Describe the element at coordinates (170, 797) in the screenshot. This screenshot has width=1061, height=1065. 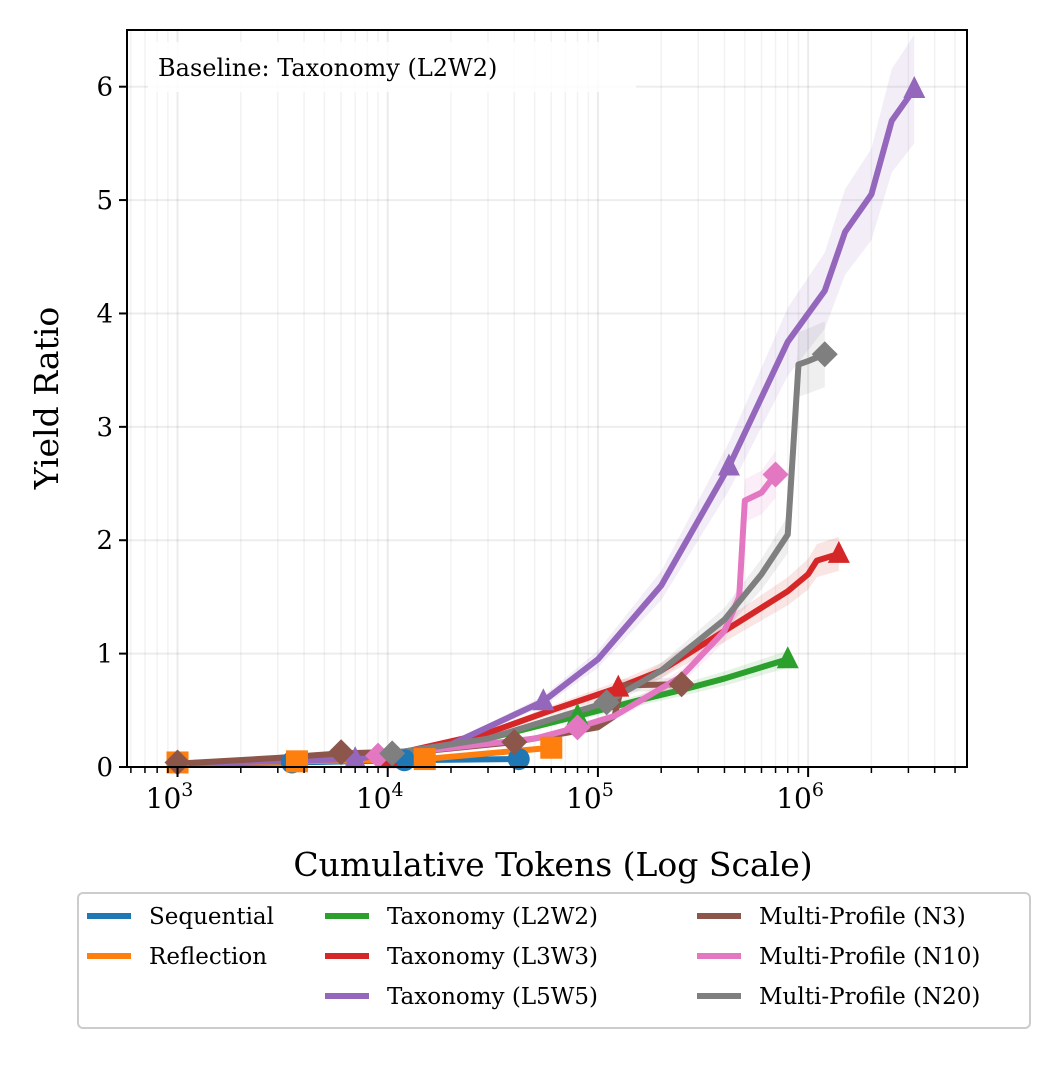
I see `x-tick-label: 10³` at that location.